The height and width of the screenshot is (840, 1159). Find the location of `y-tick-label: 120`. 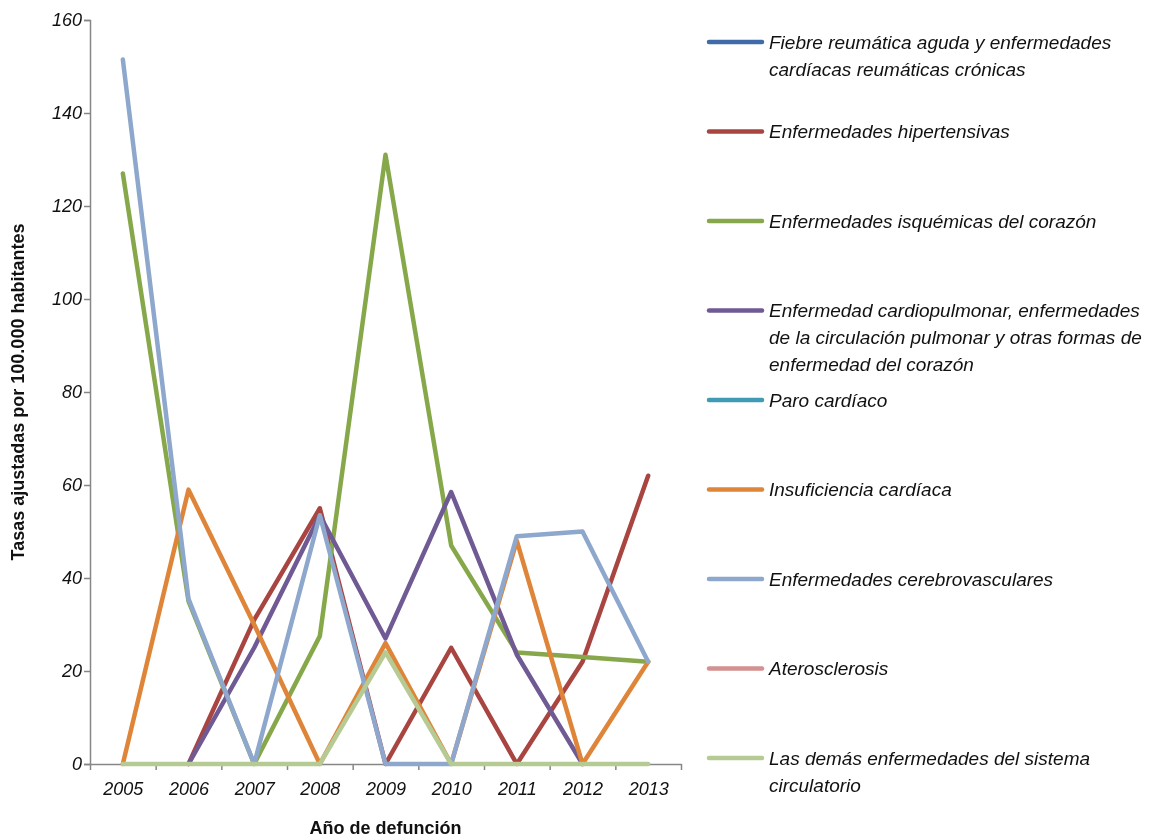

y-tick-label: 120 is located at coordinates (66, 206).